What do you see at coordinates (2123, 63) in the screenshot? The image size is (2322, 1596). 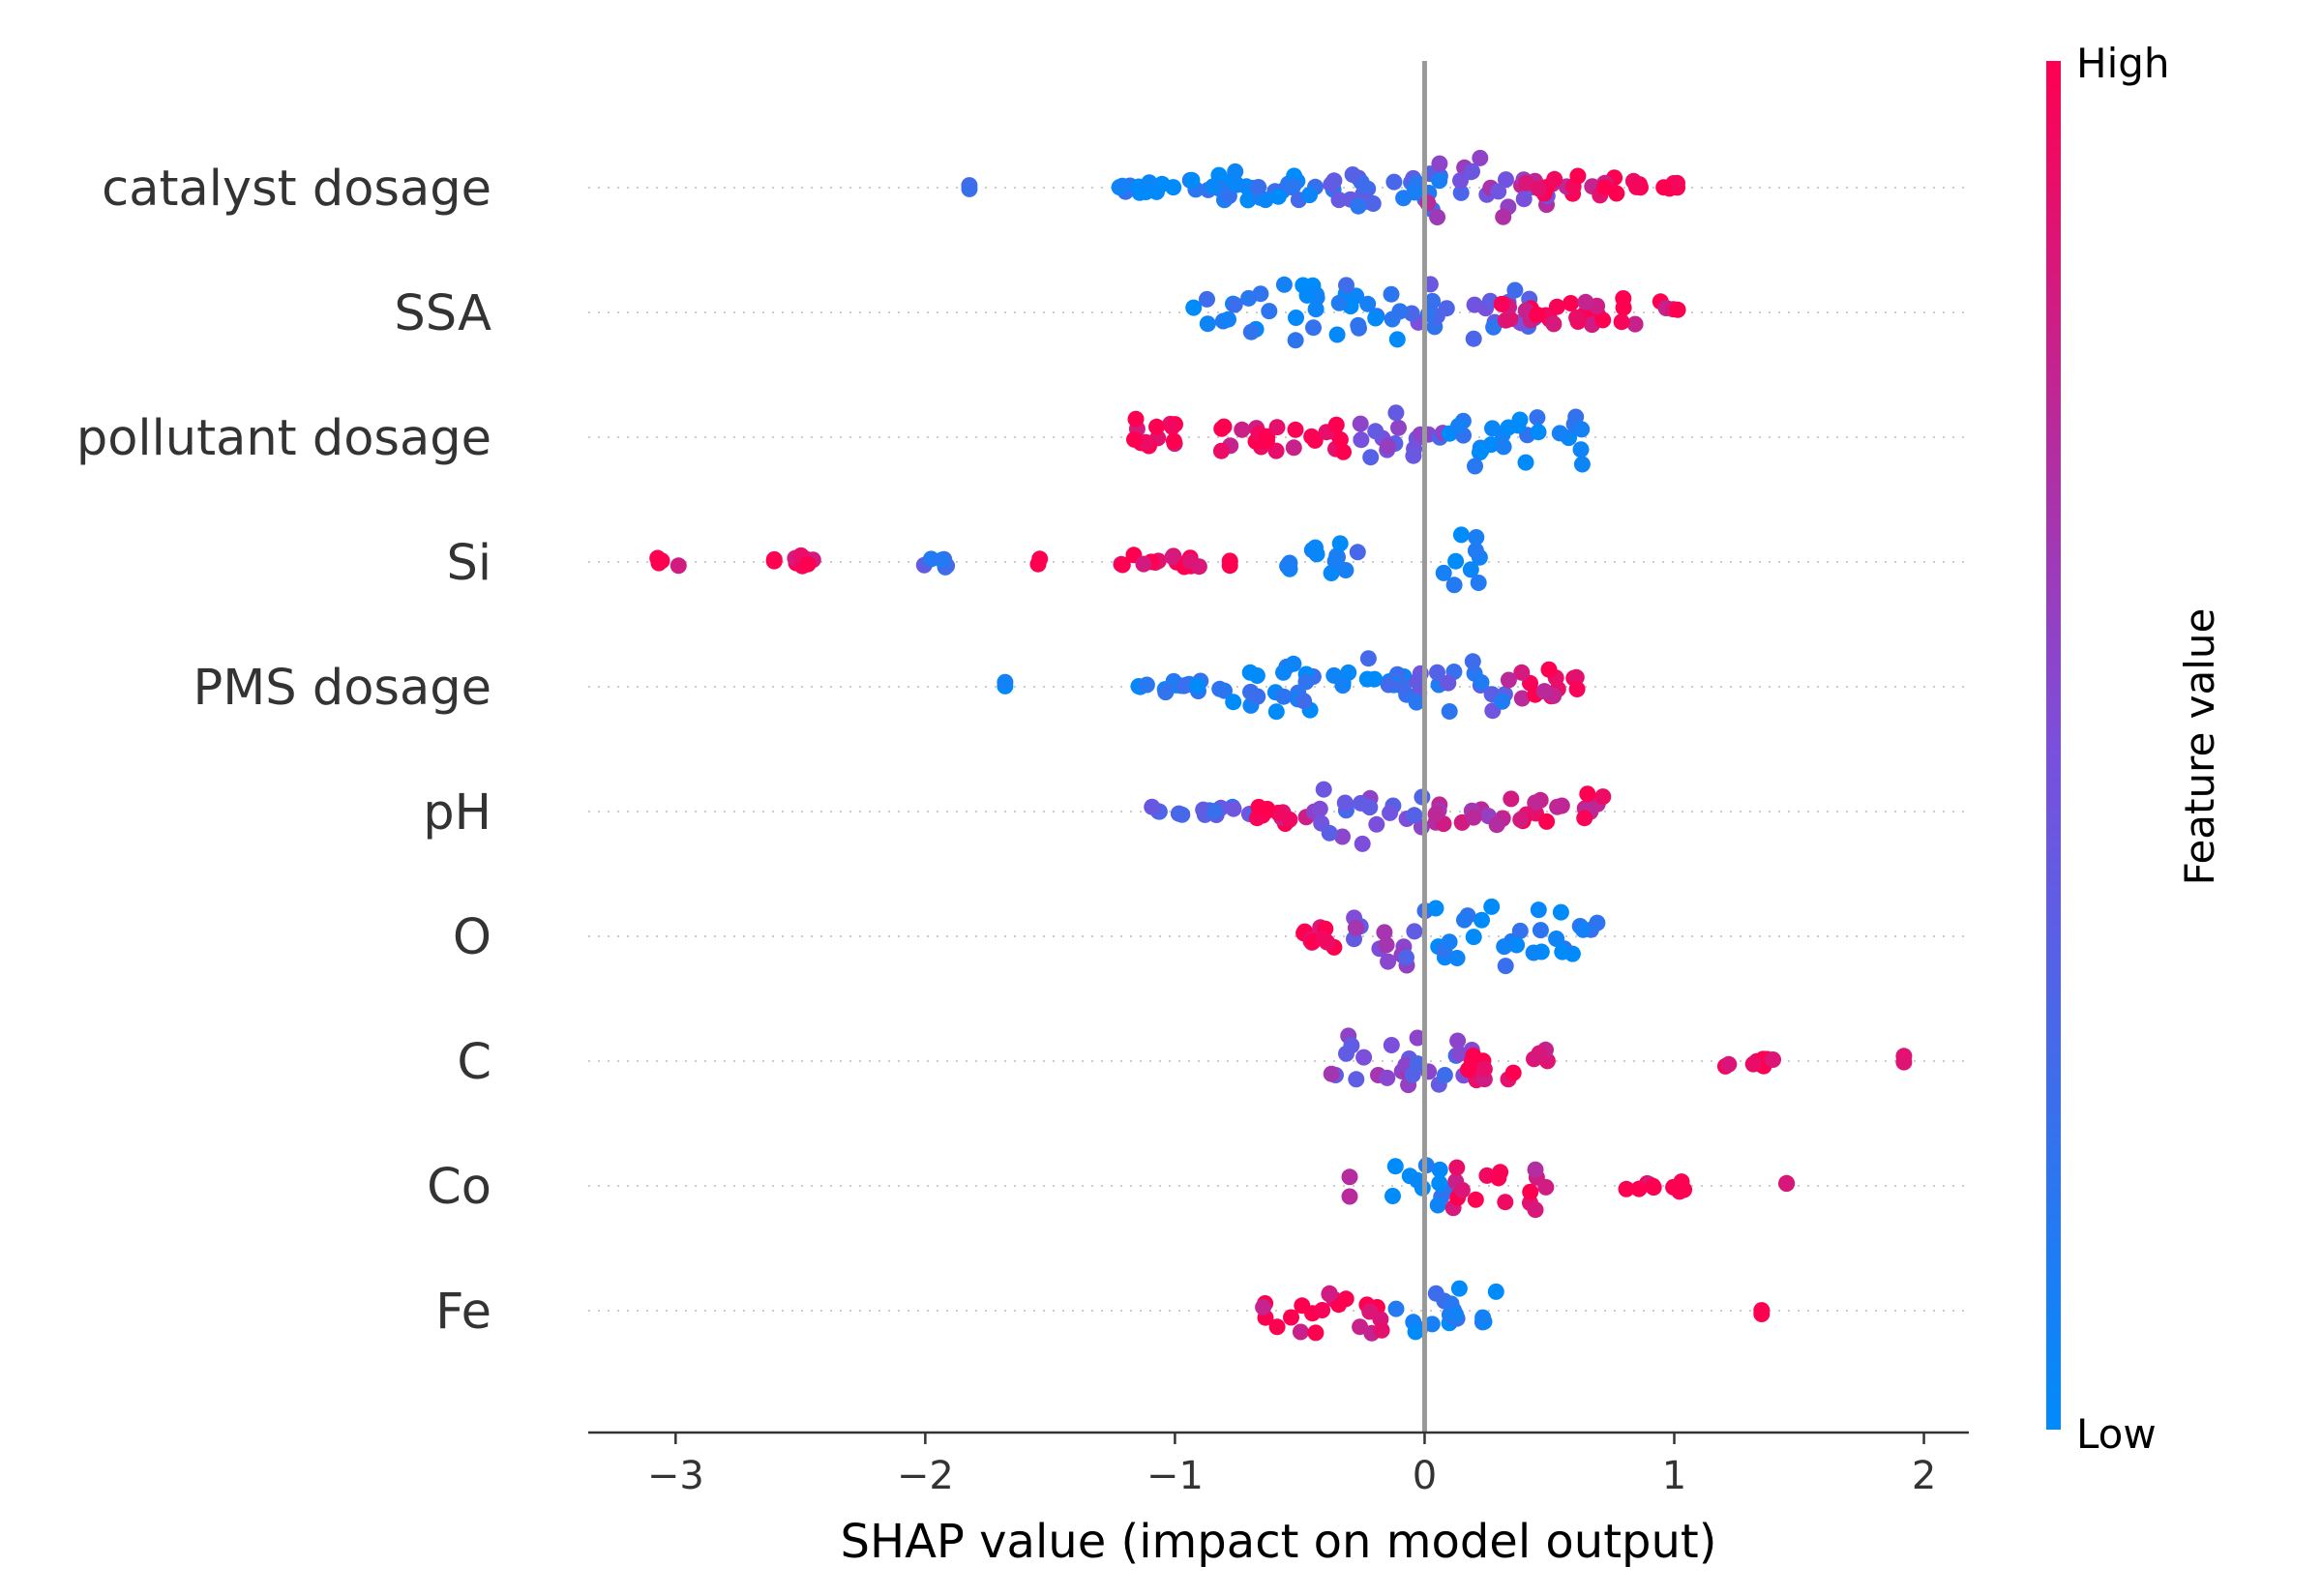 I see `colorbar-high-label: High` at bounding box center [2123, 63].